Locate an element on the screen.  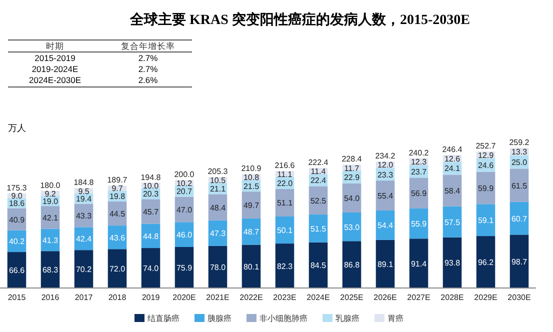
data-label: 12.9 is located at coordinates (486, 155).